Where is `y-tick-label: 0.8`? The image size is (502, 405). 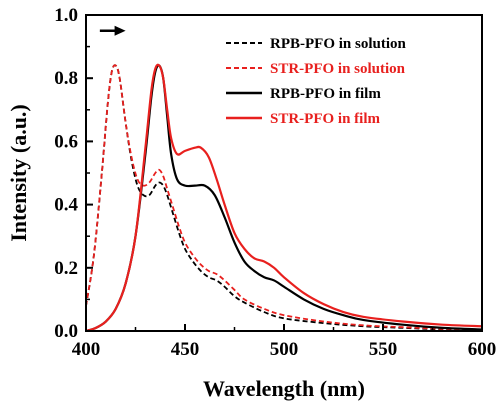 y-tick-label: 0.8 is located at coordinates (66, 78).